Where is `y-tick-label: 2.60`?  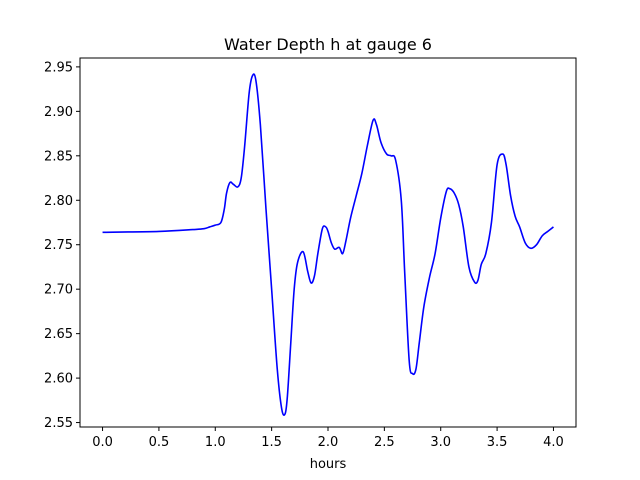
y-tick-label: 2.60 is located at coordinates (58, 379).